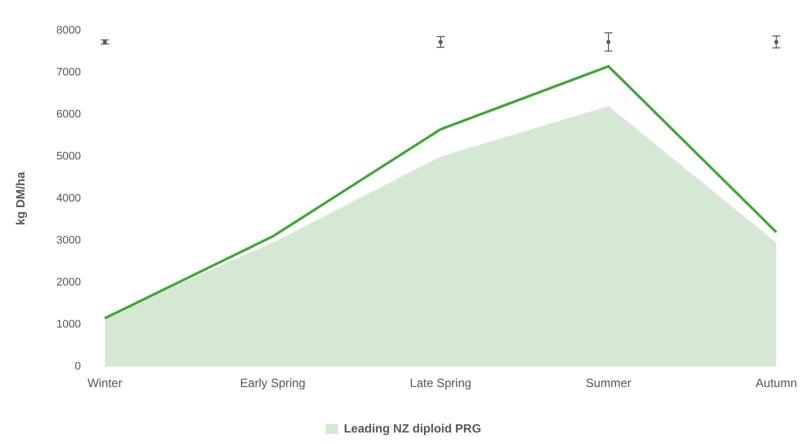  I want to click on y-tick-label: 6000, so click(68, 114).